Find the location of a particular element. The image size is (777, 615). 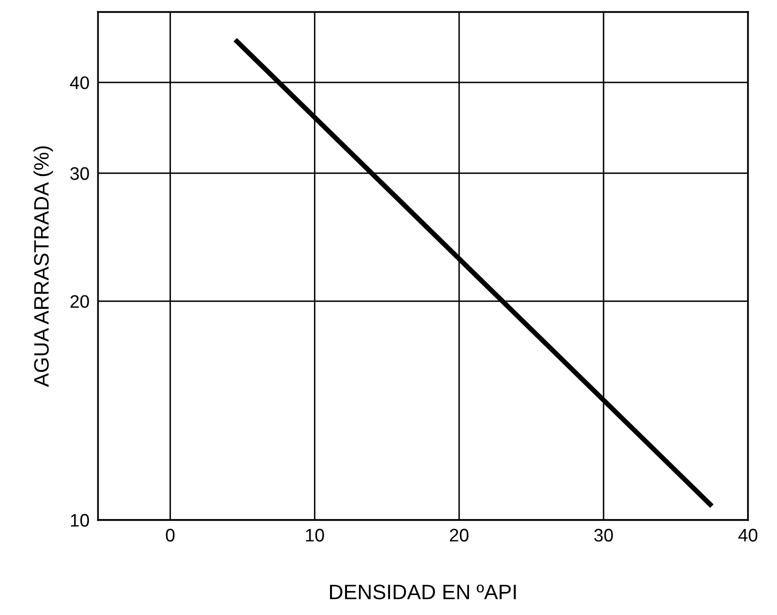

x-tick-label: 20 is located at coordinates (459, 535).